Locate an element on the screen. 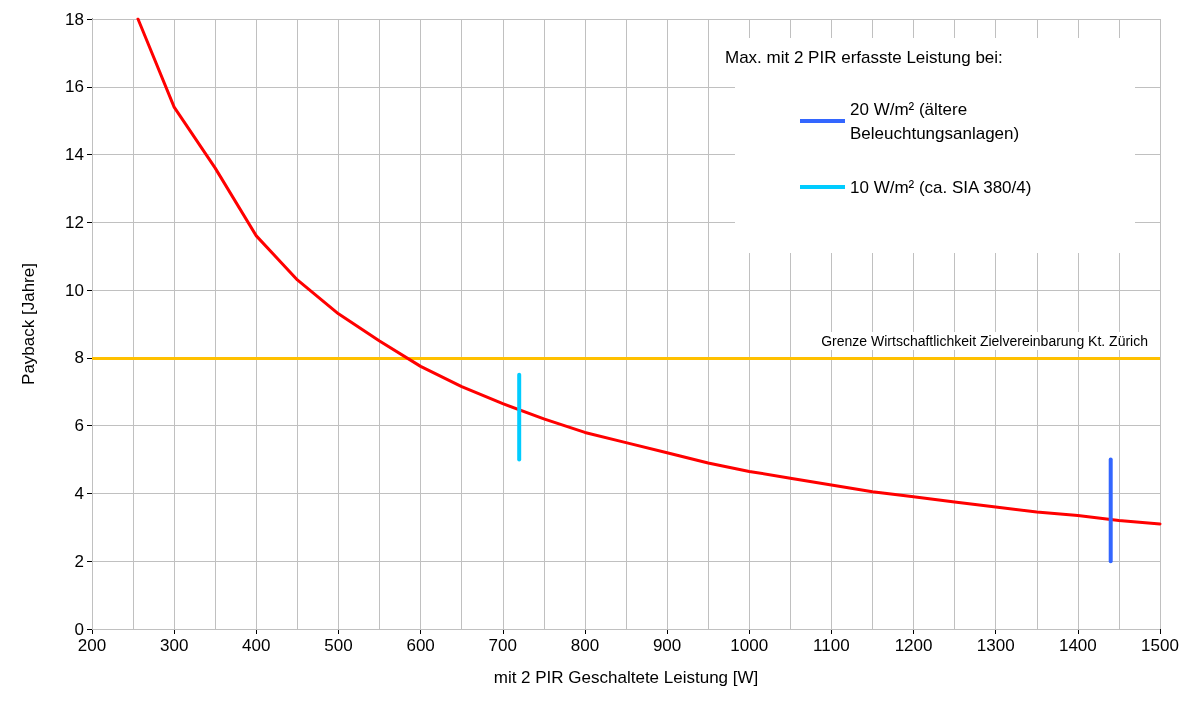 This screenshot has width=1195, height=719. x-tick-label: 900 is located at coordinates (667, 645).